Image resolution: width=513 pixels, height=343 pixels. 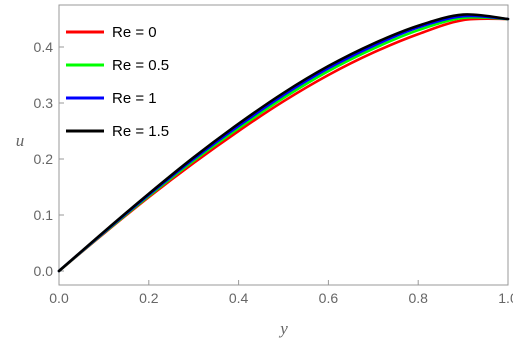 What do you see at coordinates (134, 32) in the screenshot?
I see `legend-label: Re = 0` at bounding box center [134, 32].